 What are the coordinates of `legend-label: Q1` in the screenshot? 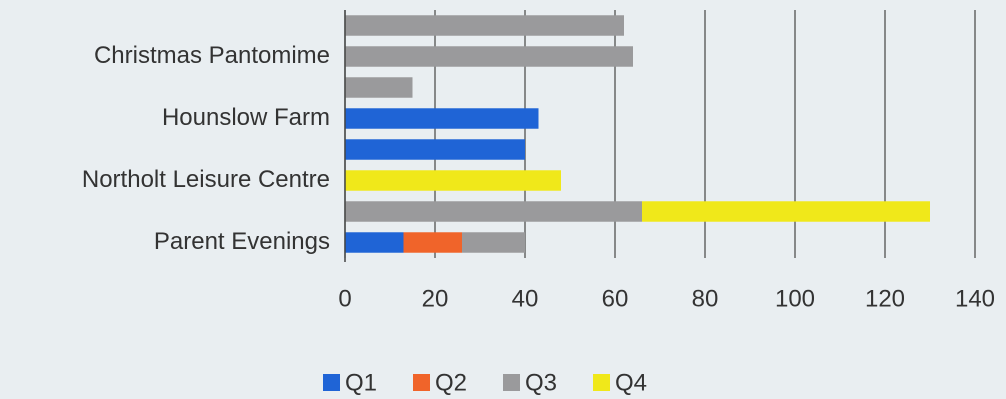 It's located at (361, 382).